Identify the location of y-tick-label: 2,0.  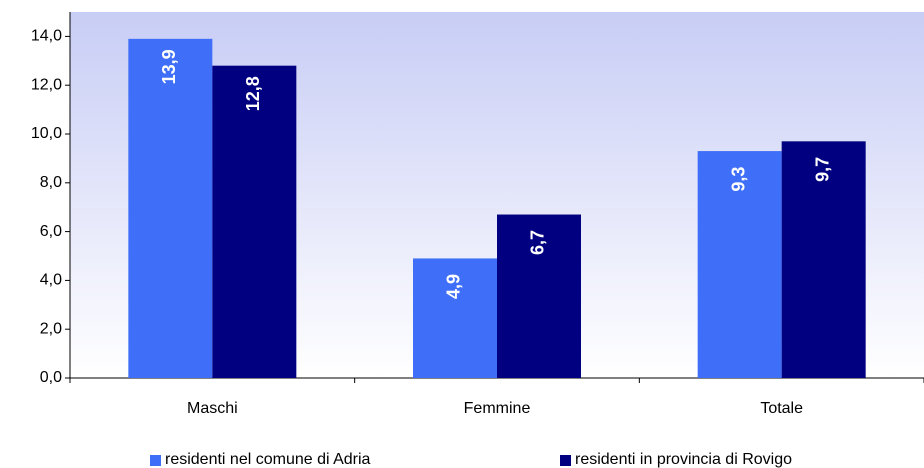
(51, 328).